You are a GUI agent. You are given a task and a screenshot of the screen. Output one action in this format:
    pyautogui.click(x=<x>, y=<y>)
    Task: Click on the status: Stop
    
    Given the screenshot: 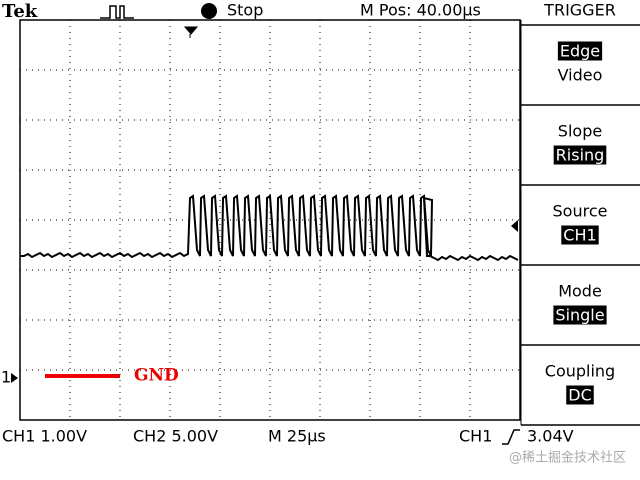 What is the action you would take?
    pyautogui.click(x=245, y=10)
    